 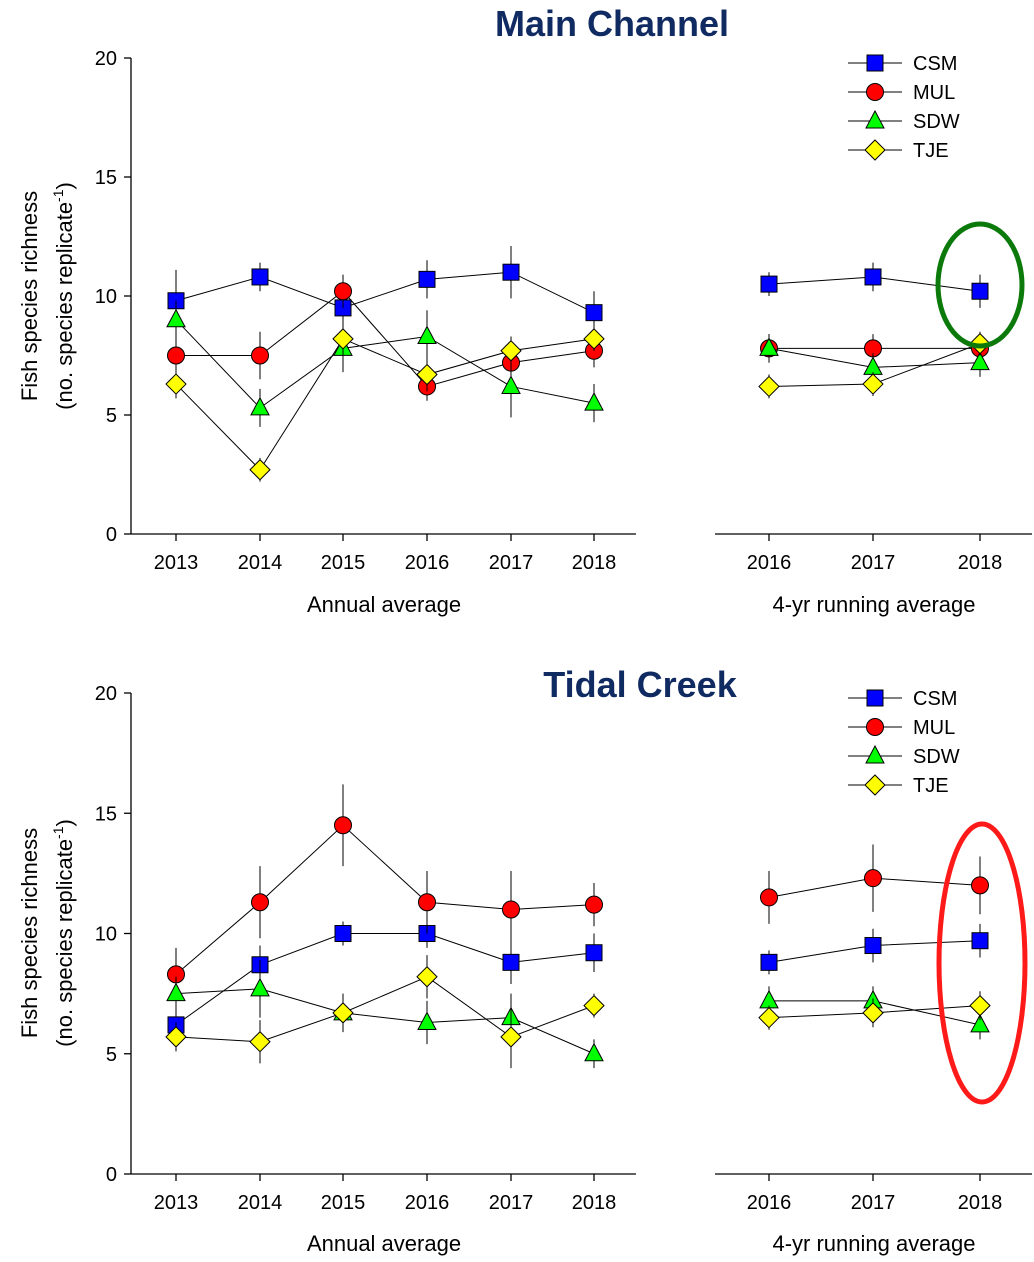 I want to click on legend-item-csm: CSM, so click(x=902, y=699).